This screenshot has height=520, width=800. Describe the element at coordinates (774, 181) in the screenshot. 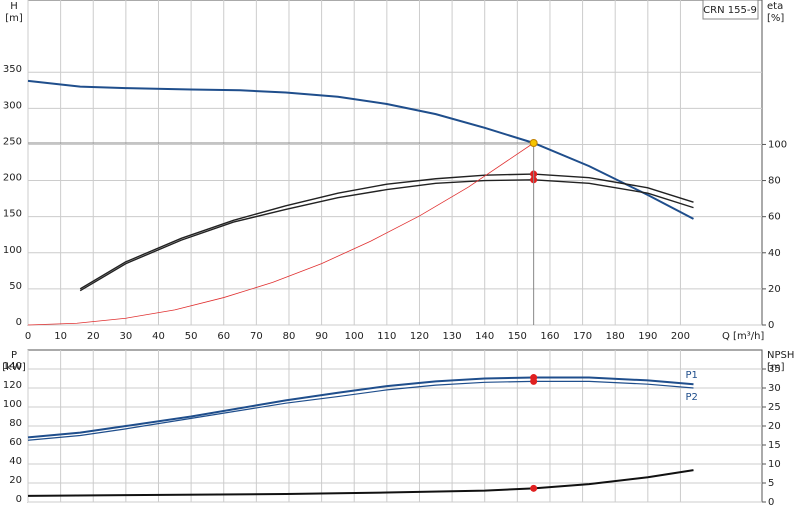

I see `y2-tick-label: 80` at that location.